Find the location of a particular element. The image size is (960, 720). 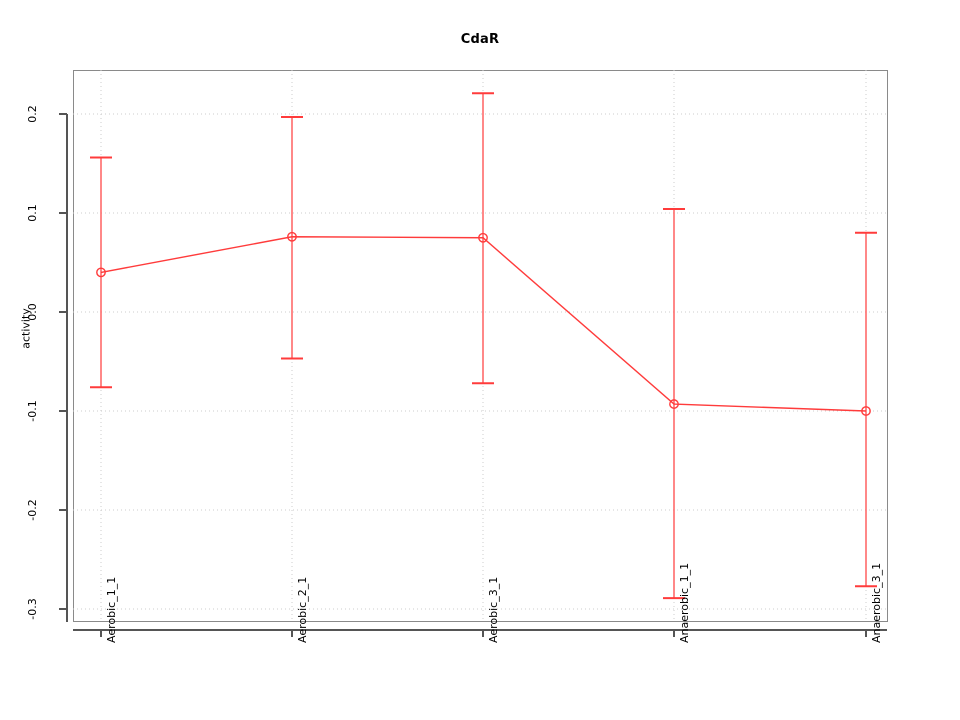

x-tick-label-1: Aerobic_2_1 is located at coordinates (302, 609).